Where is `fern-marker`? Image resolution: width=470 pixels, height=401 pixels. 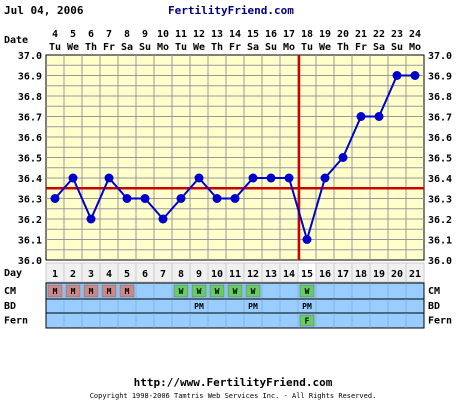 fern-marker is located at coordinates (307, 320).